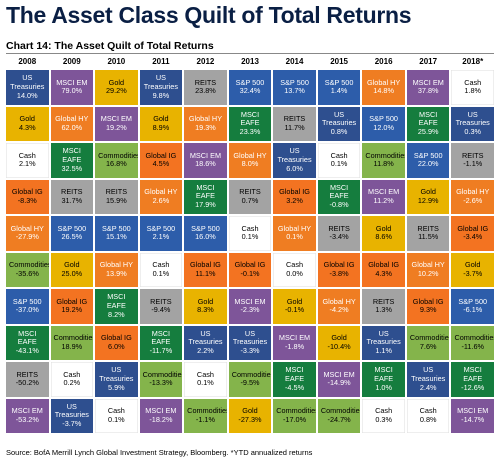  I want to click on quilt-cell-commodities: Commodities -11.6%, so click(472, 342).